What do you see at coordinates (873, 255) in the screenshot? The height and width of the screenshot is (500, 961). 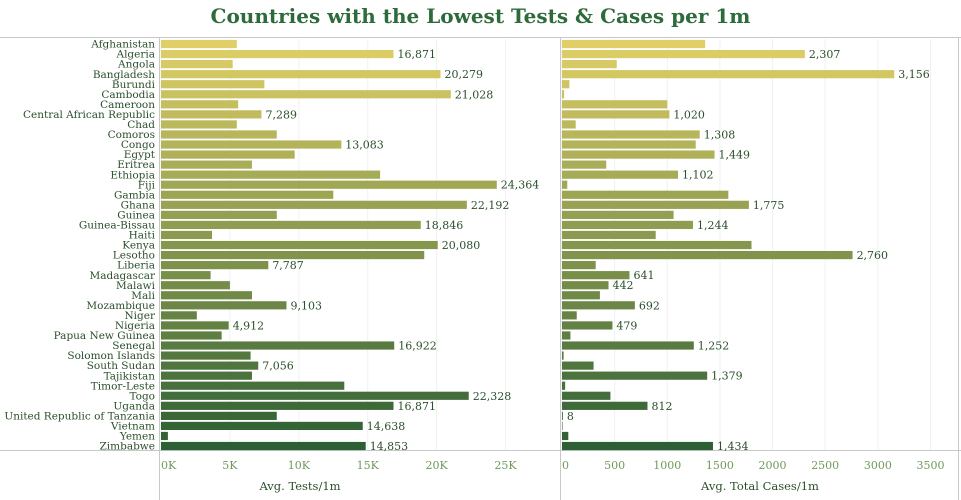 I see `cases-data-label: 2,760` at bounding box center [873, 255].